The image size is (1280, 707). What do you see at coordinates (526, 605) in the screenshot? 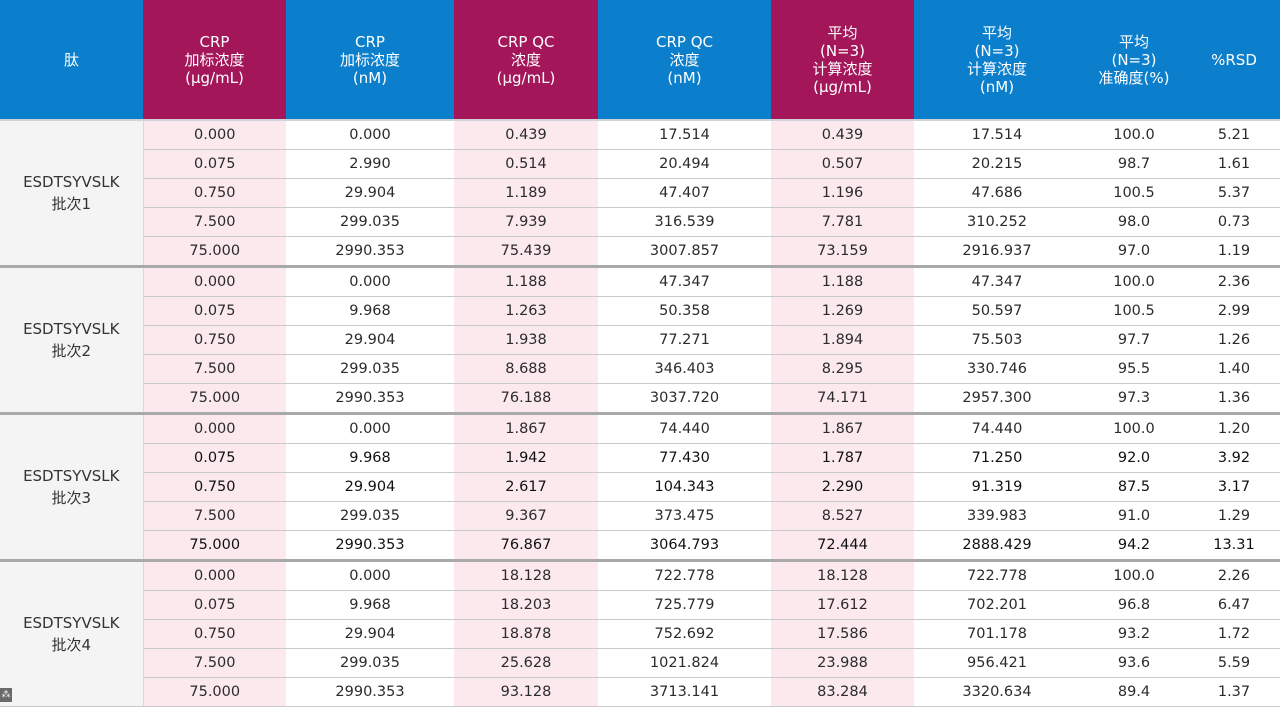
I see `table-cell: 18.203` at bounding box center [526, 605].